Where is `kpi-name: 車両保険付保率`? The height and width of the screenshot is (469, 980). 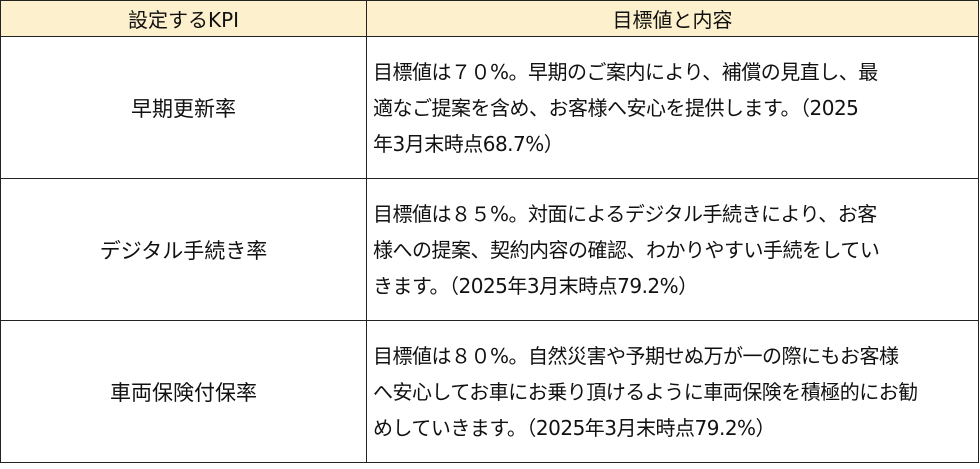 kpi-name: 車両保険付保率 is located at coordinates (183, 391).